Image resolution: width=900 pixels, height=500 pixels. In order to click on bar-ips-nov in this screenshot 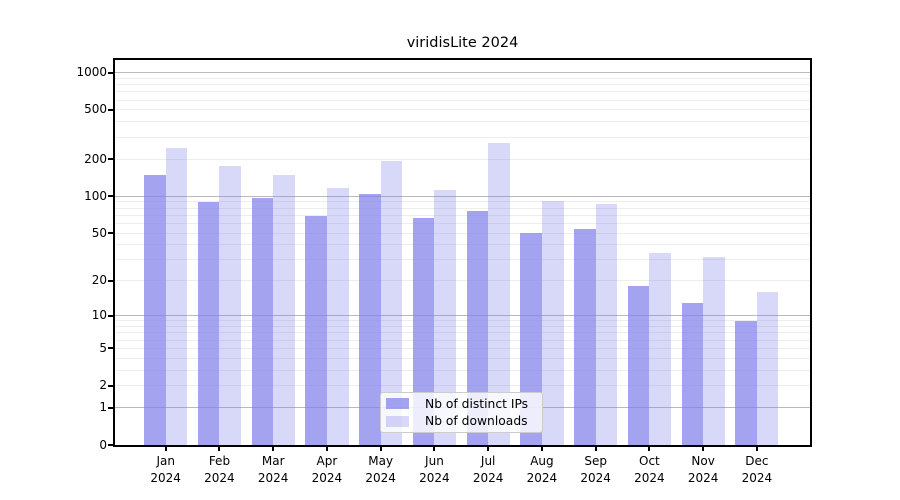, I will do `click(692, 373)`.